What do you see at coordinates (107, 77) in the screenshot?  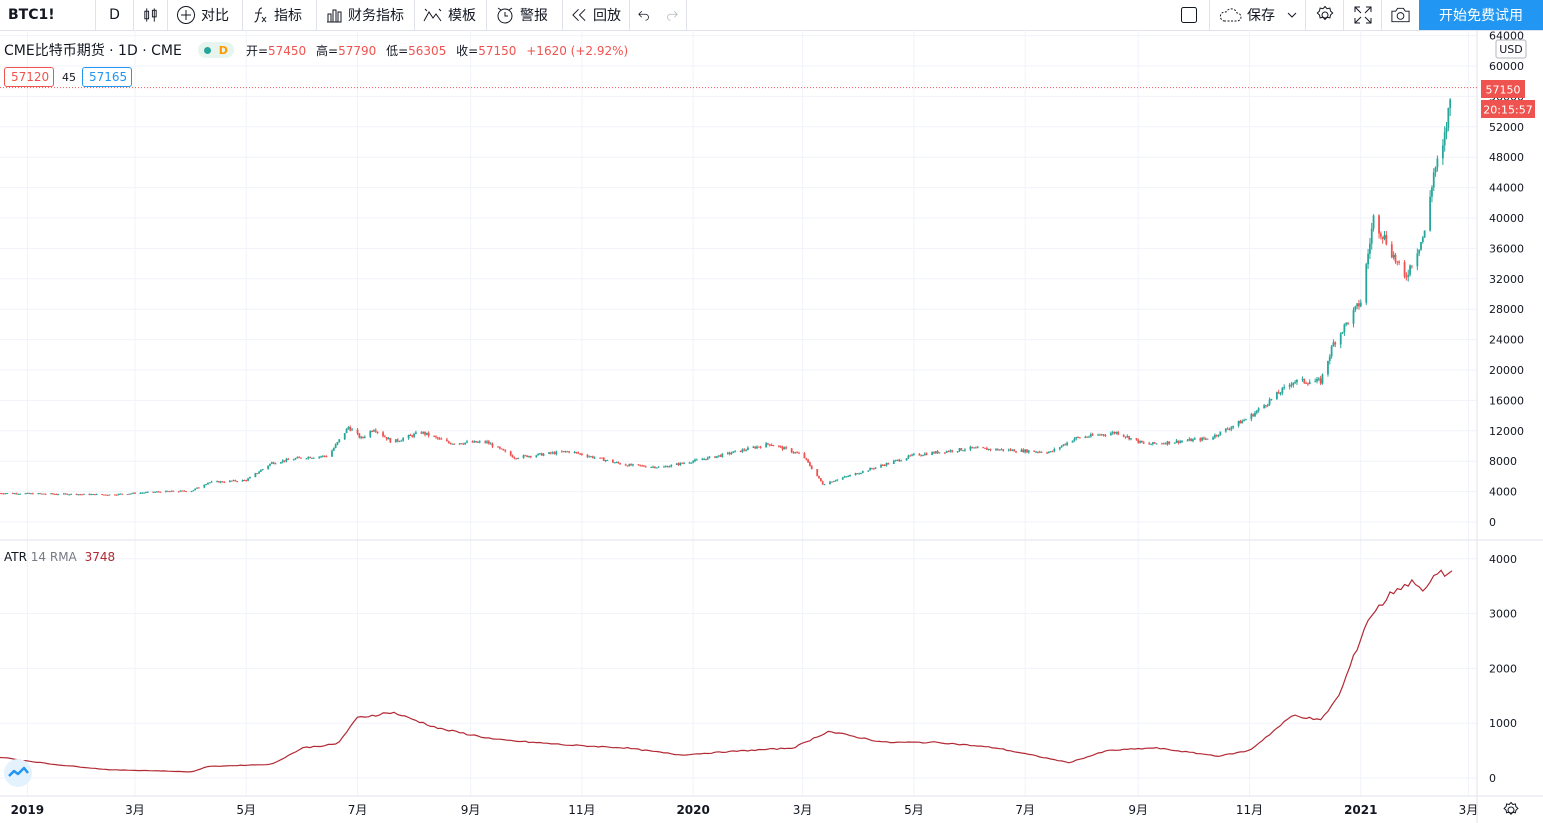 I see `buy-price-button: 57165` at bounding box center [107, 77].